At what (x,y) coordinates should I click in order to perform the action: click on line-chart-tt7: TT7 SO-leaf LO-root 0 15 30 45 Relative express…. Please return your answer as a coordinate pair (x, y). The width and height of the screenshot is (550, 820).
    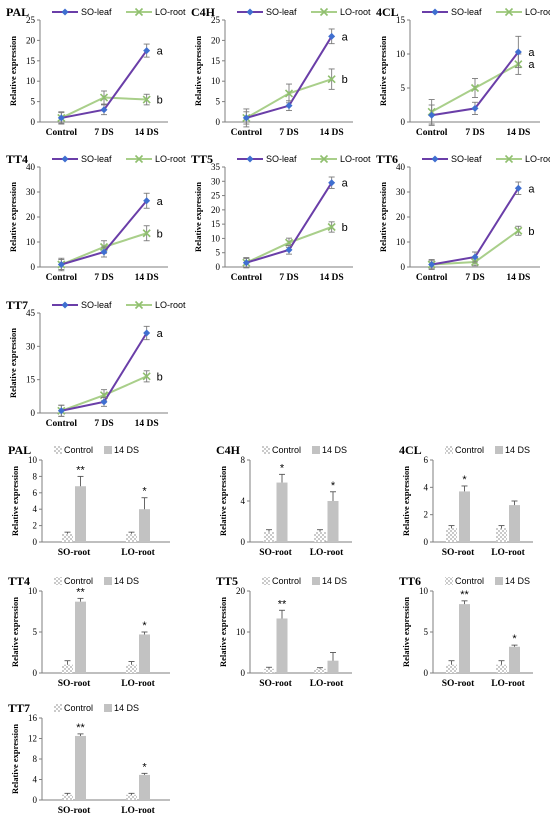
    Looking at the image, I should click on (96, 363).